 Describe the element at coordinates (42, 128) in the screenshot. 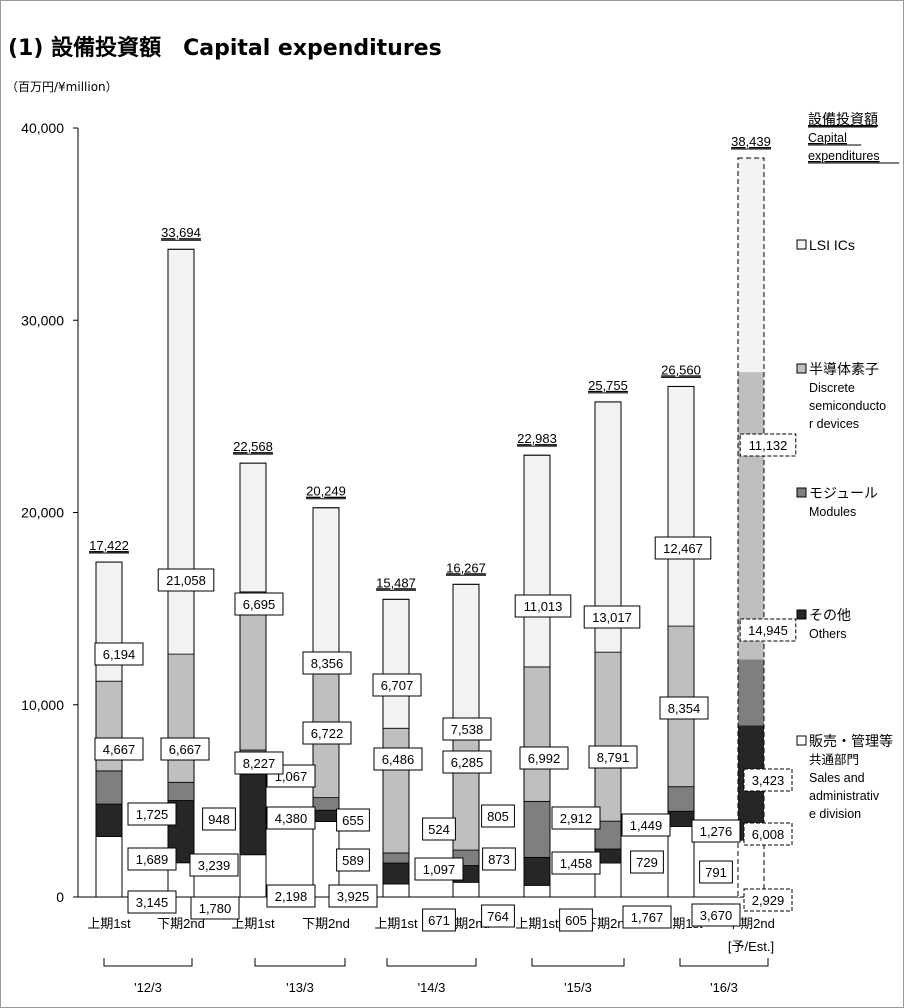

I see `y-tick-label: 40,000` at that location.